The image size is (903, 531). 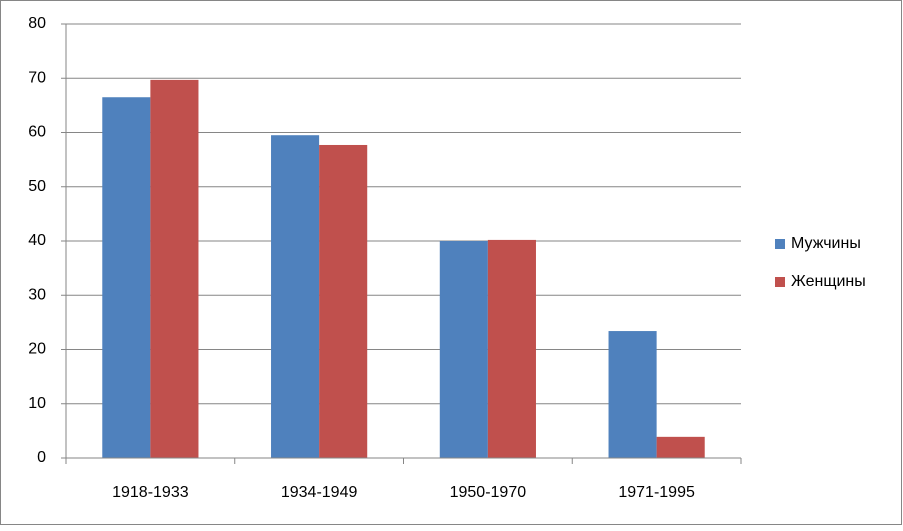 What do you see at coordinates (488, 492) in the screenshot?
I see `x-tick-label: 1950-1970` at bounding box center [488, 492].